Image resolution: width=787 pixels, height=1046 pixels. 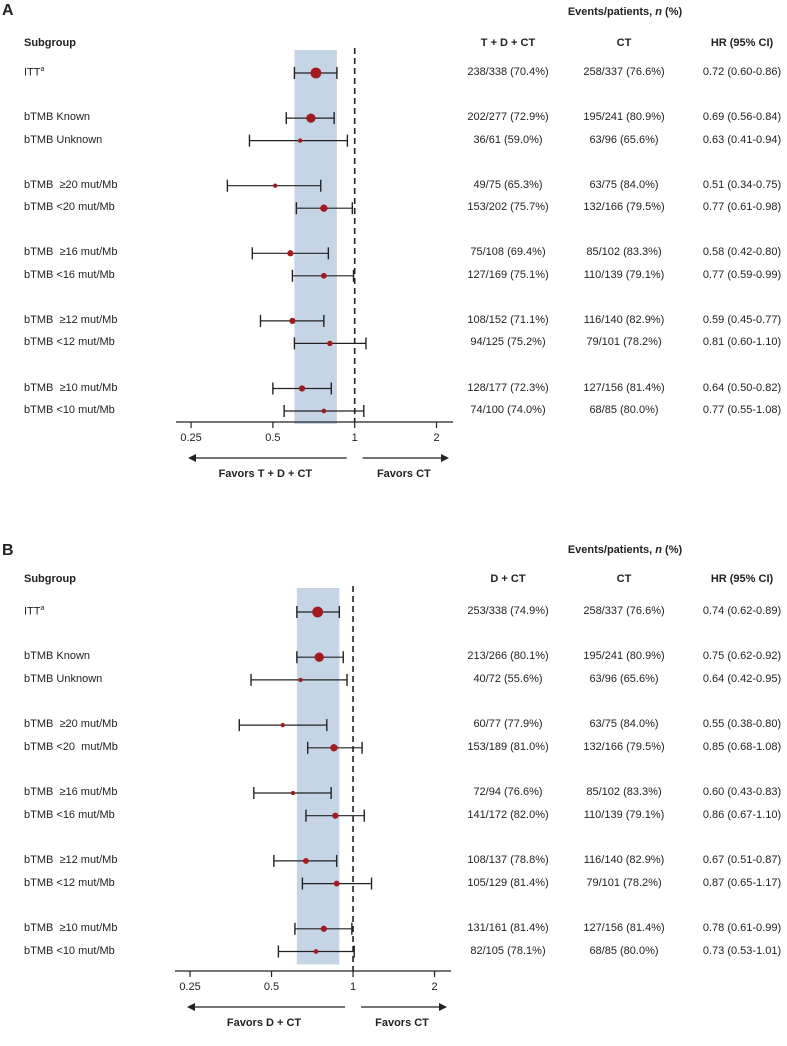 I want to click on subgroup-label-text: bTMB Unknown, so click(x=63, y=139).